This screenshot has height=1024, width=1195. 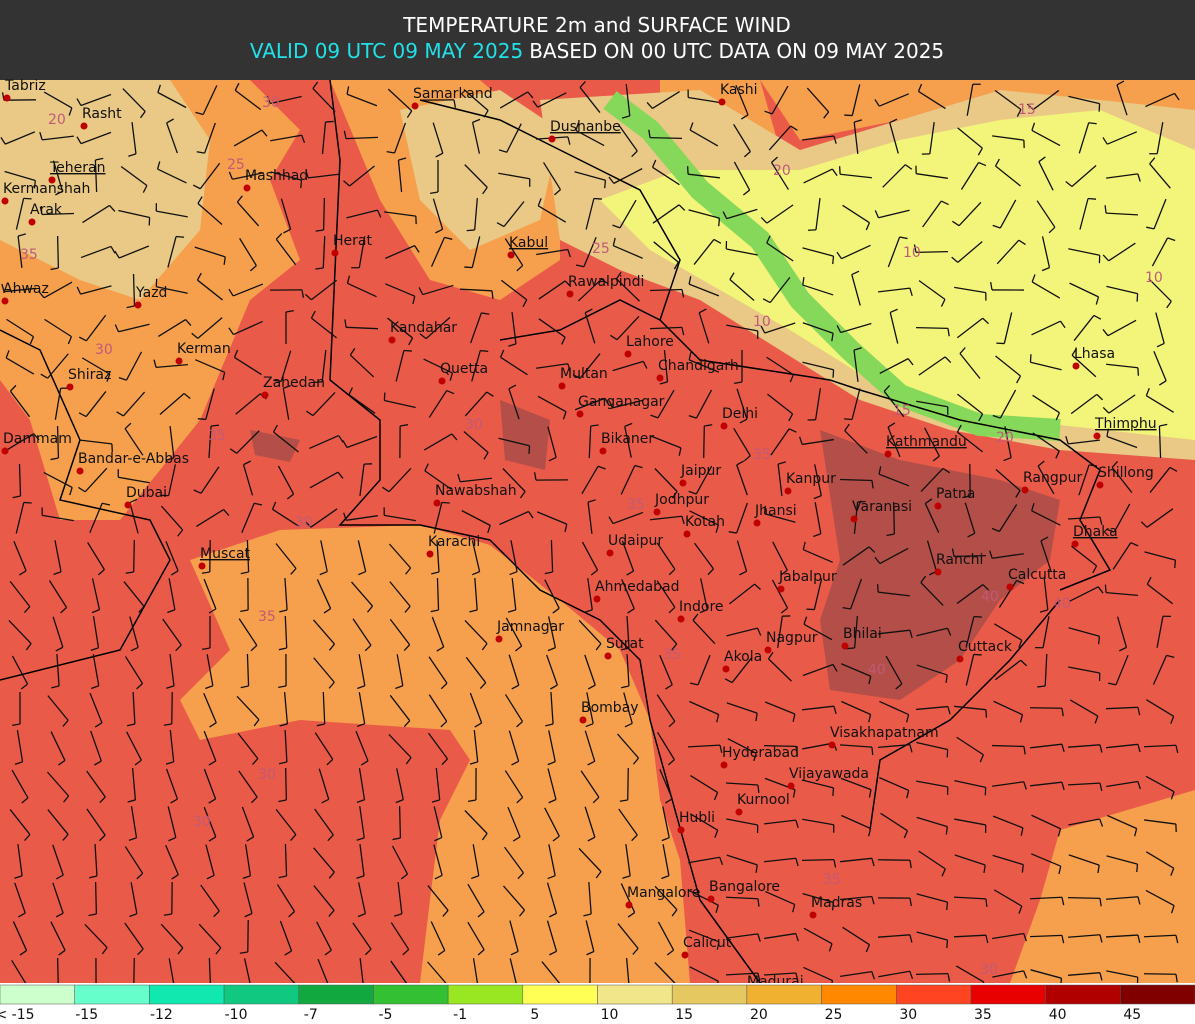 What do you see at coordinates (225, 554) in the screenshot?
I see `city-label: Muscat` at bounding box center [225, 554].